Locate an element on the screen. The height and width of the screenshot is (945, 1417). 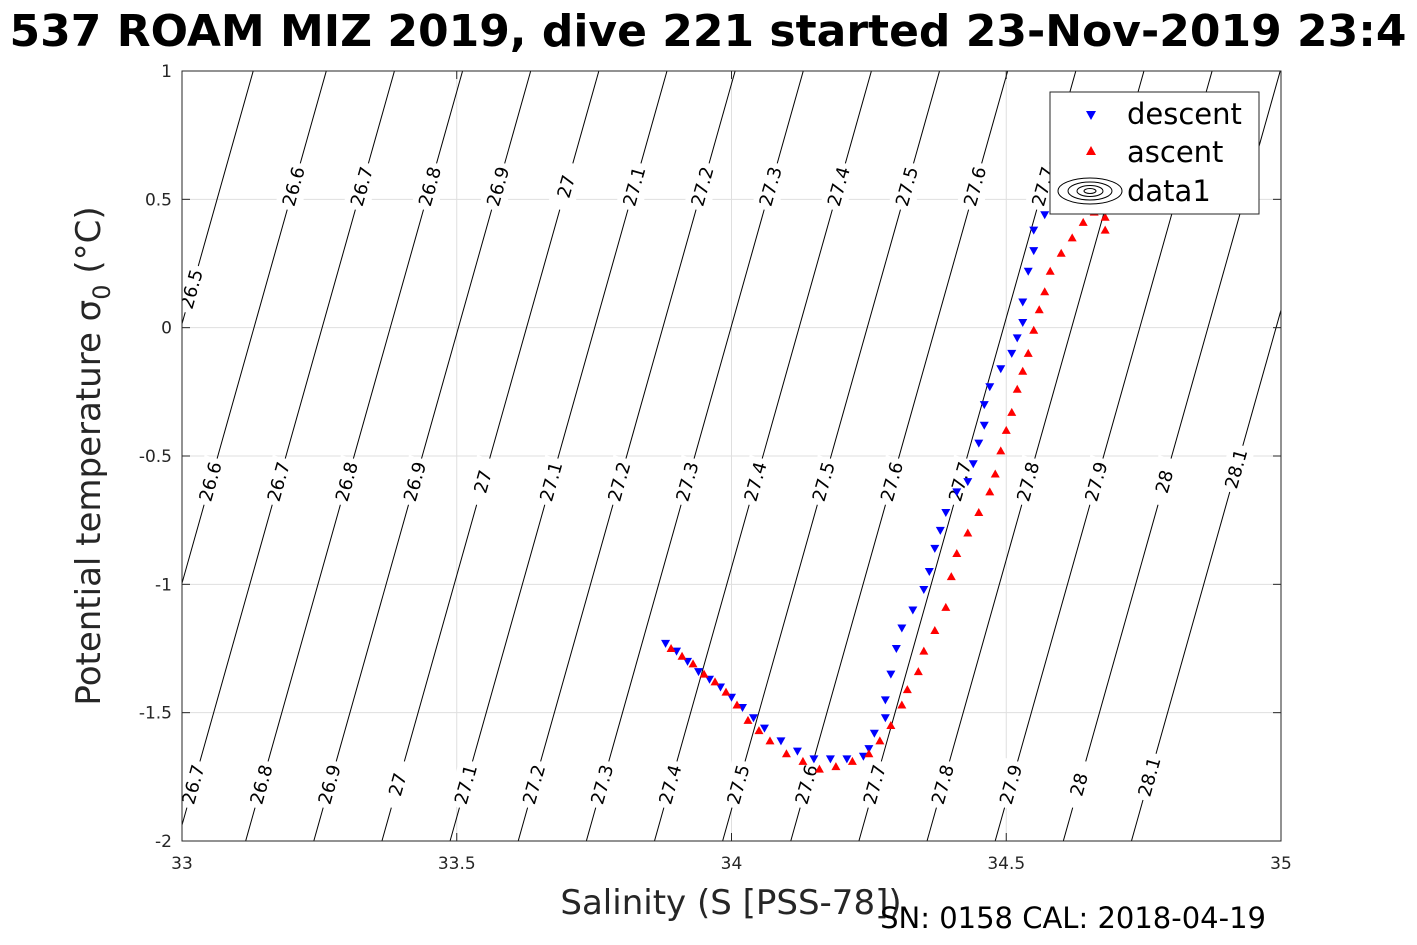
serial-calibration-footer: SN: 0158 CAL: 2018-04-19 is located at coordinates (1073, 918).